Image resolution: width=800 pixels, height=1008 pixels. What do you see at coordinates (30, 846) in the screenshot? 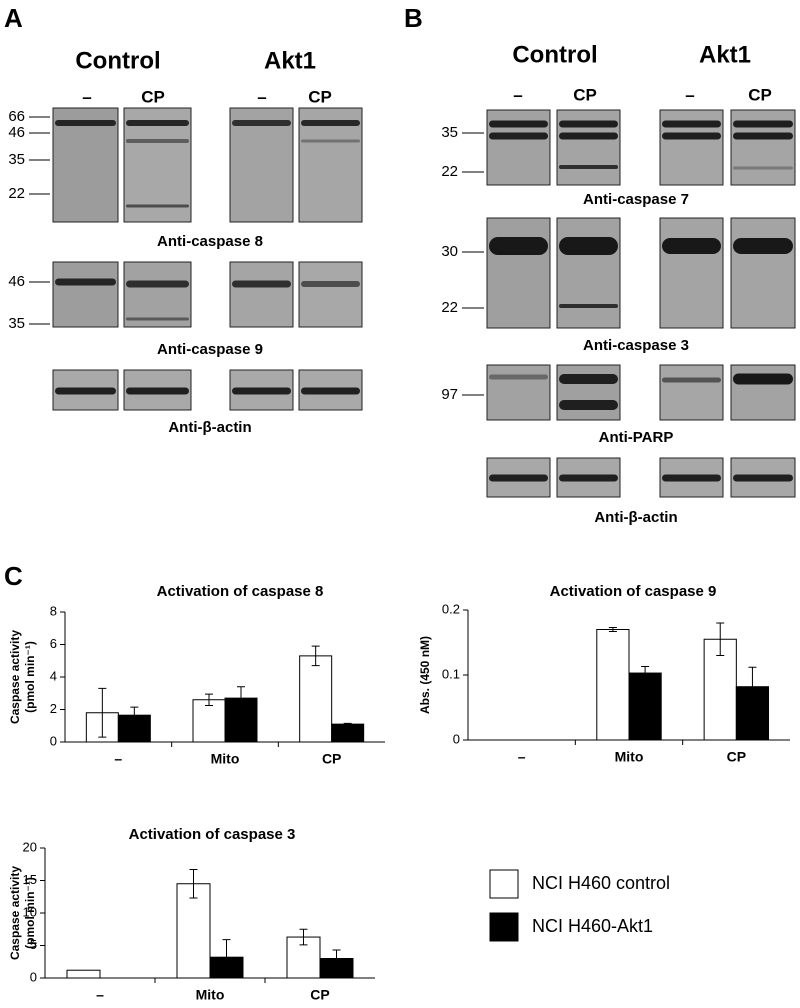
I see `y-tick-label: 20` at bounding box center [30, 846].